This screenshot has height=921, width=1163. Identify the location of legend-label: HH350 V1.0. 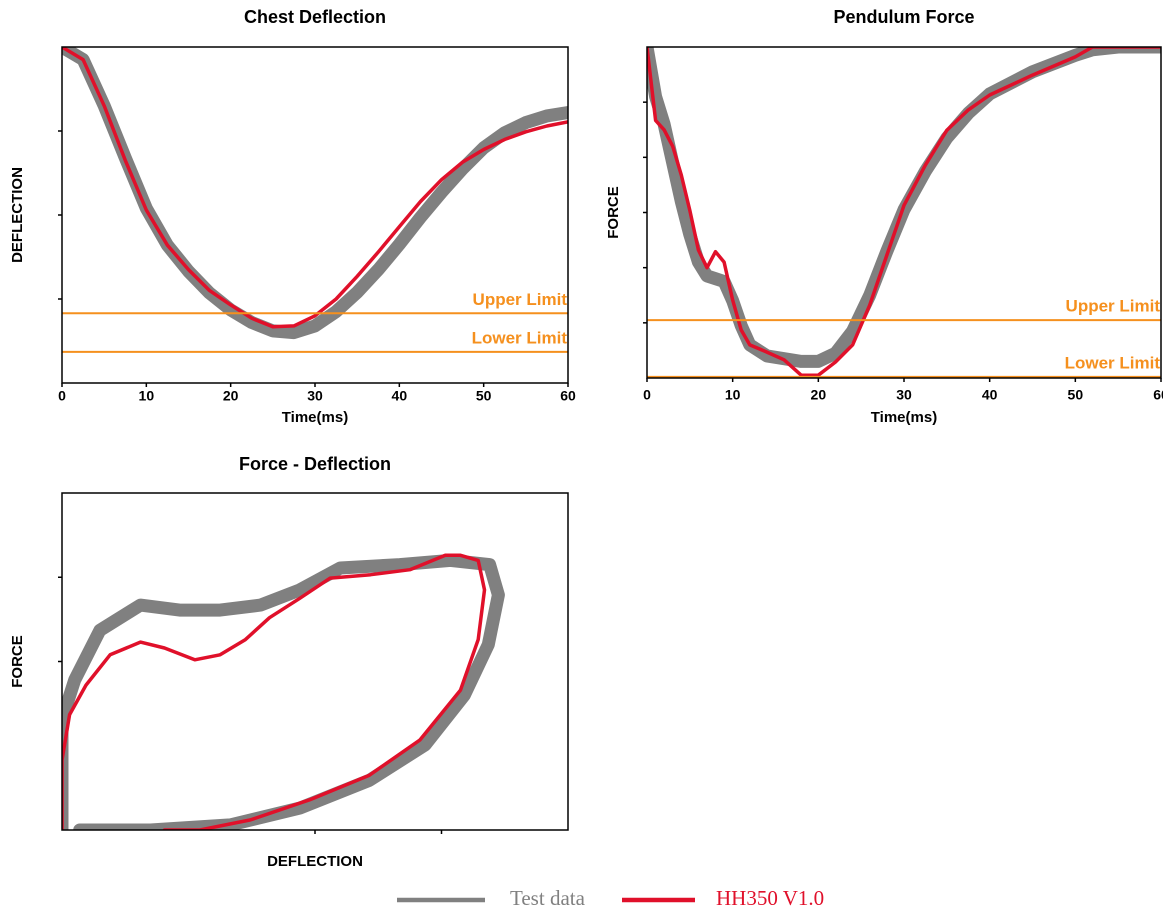
(770, 898).